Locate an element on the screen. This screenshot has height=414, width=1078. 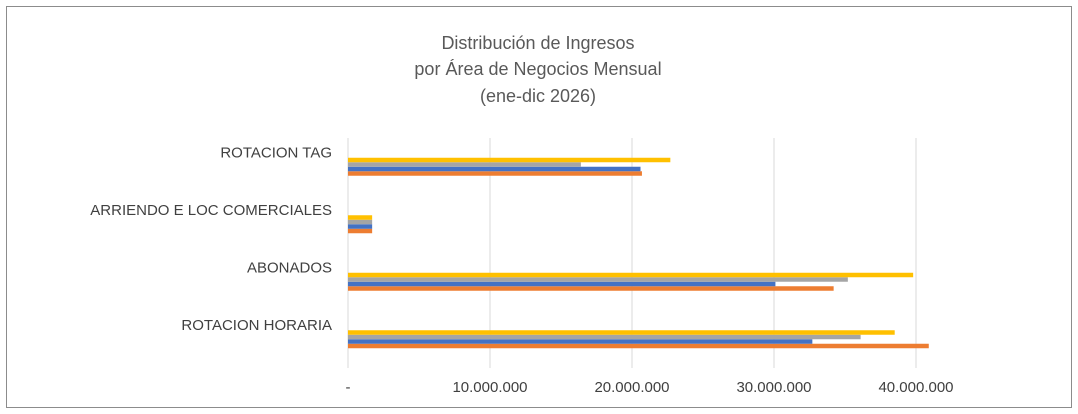
y-tick-label: ARRIENDO E LOC COMERCIALES is located at coordinates (211, 210).